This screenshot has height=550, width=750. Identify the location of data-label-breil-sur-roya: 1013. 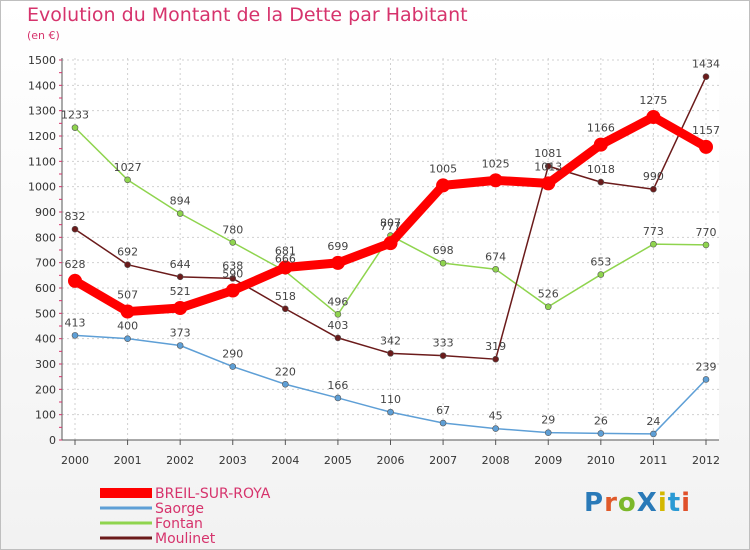
(548, 166).